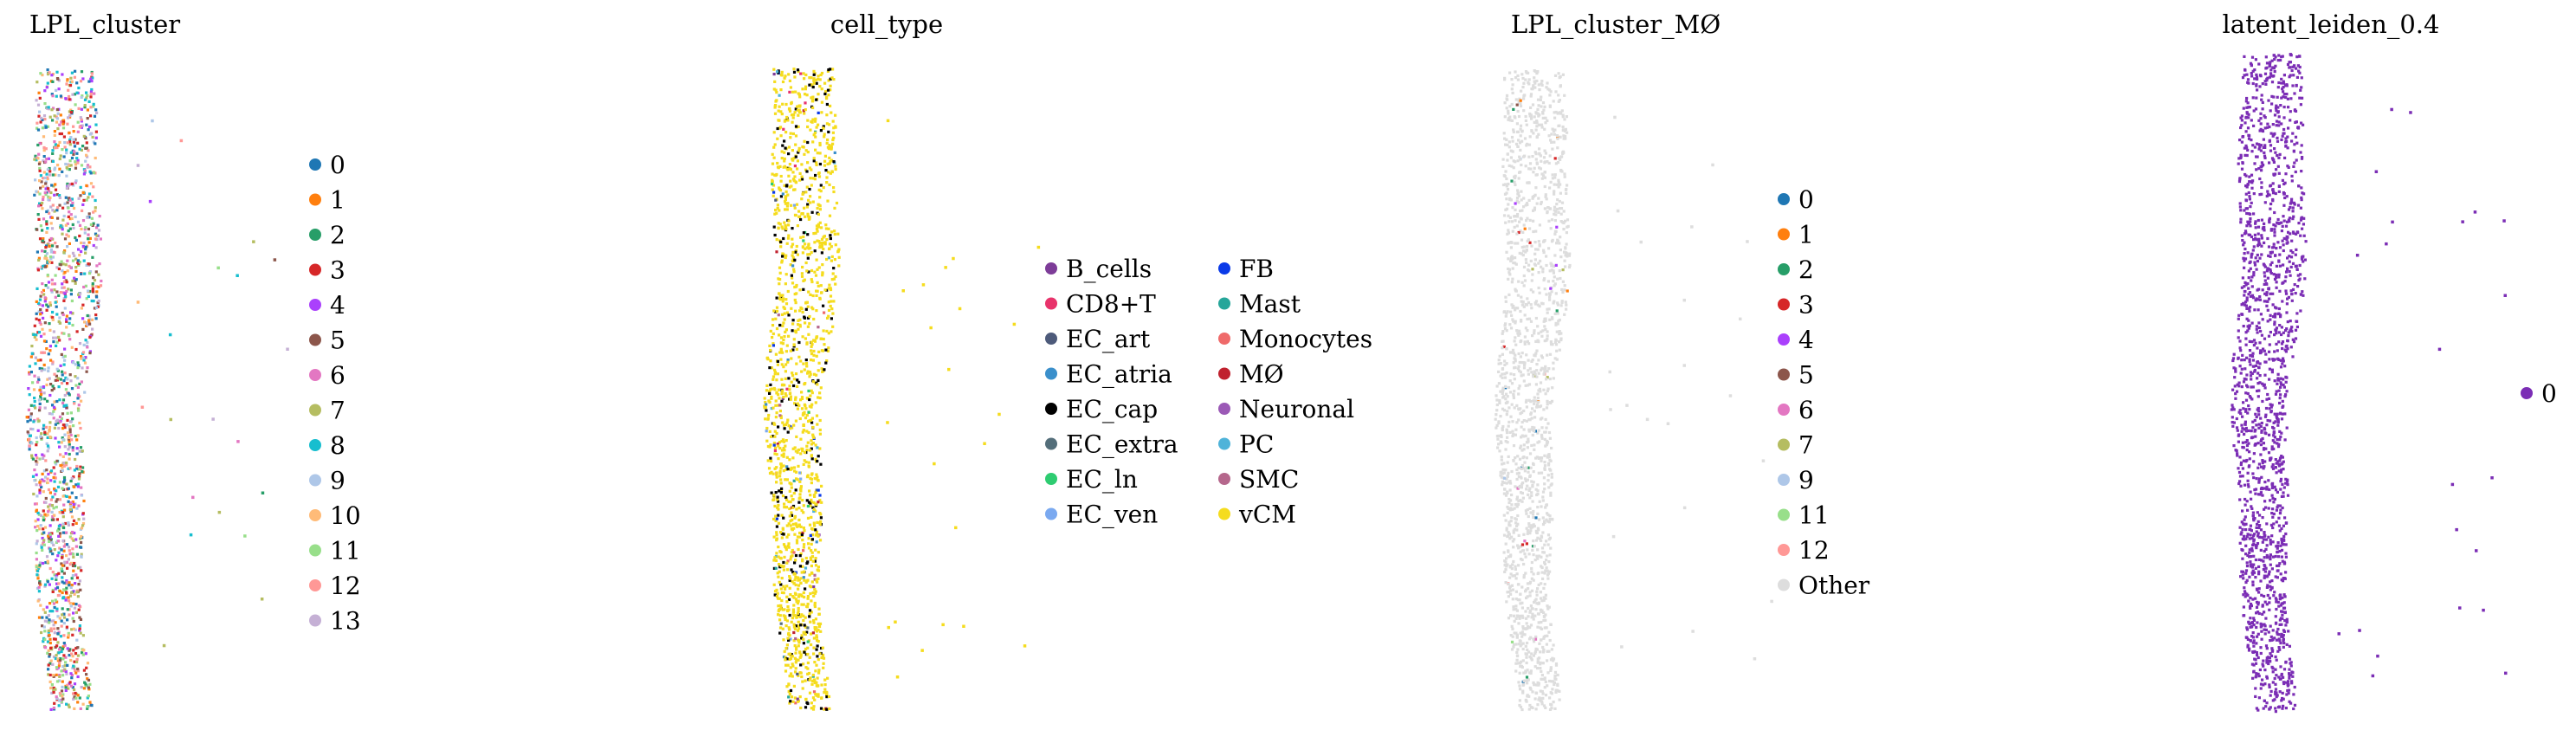 The image size is (2576, 756). Describe the element at coordinates (337, 375) in the screenshot. I see `legend-label: 6` at that location.